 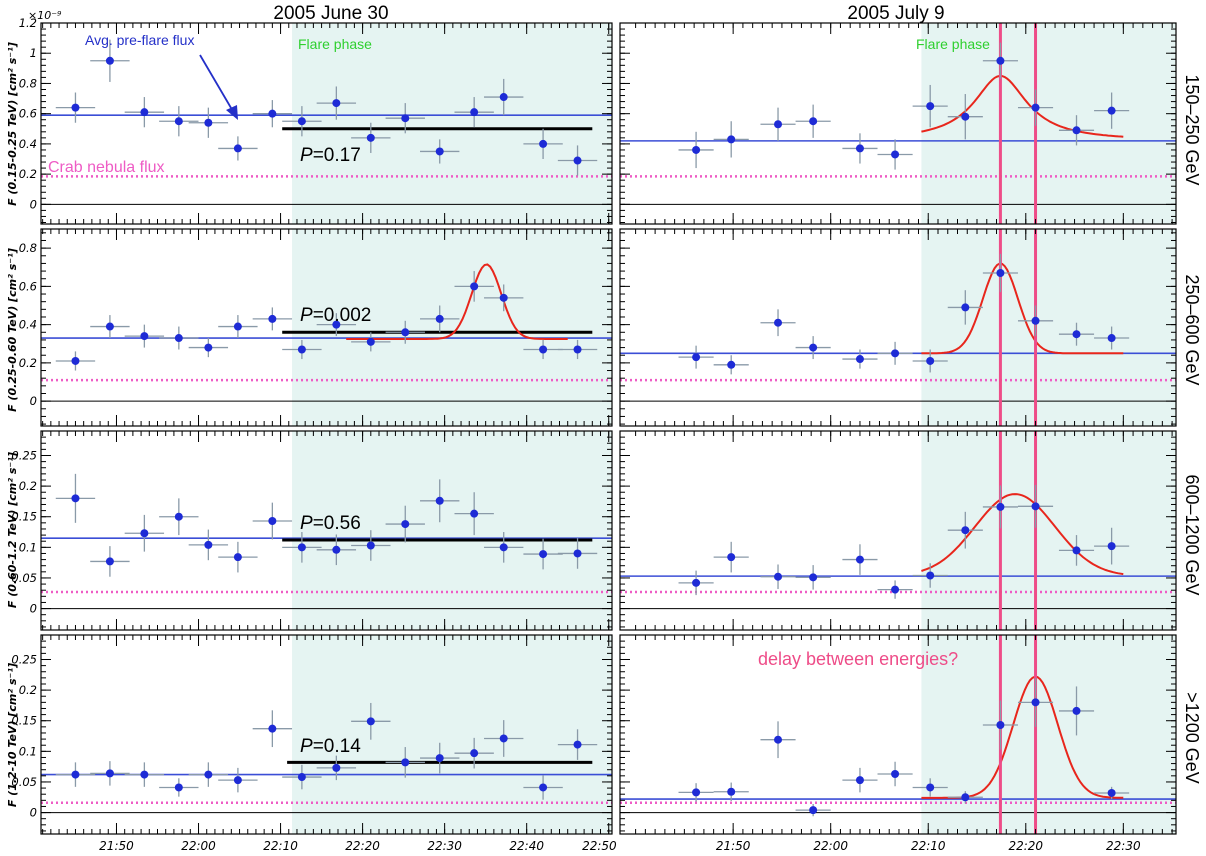 What do you see at coordinates (28, 248) in the screenshot?
I see `y-tick-label: 0.8` at bounding box center [28, 248].